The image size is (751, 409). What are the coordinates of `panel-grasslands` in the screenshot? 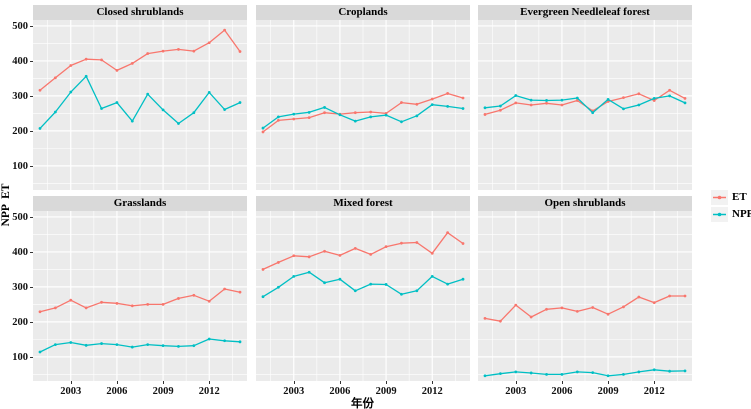 It's located at (140, 296).